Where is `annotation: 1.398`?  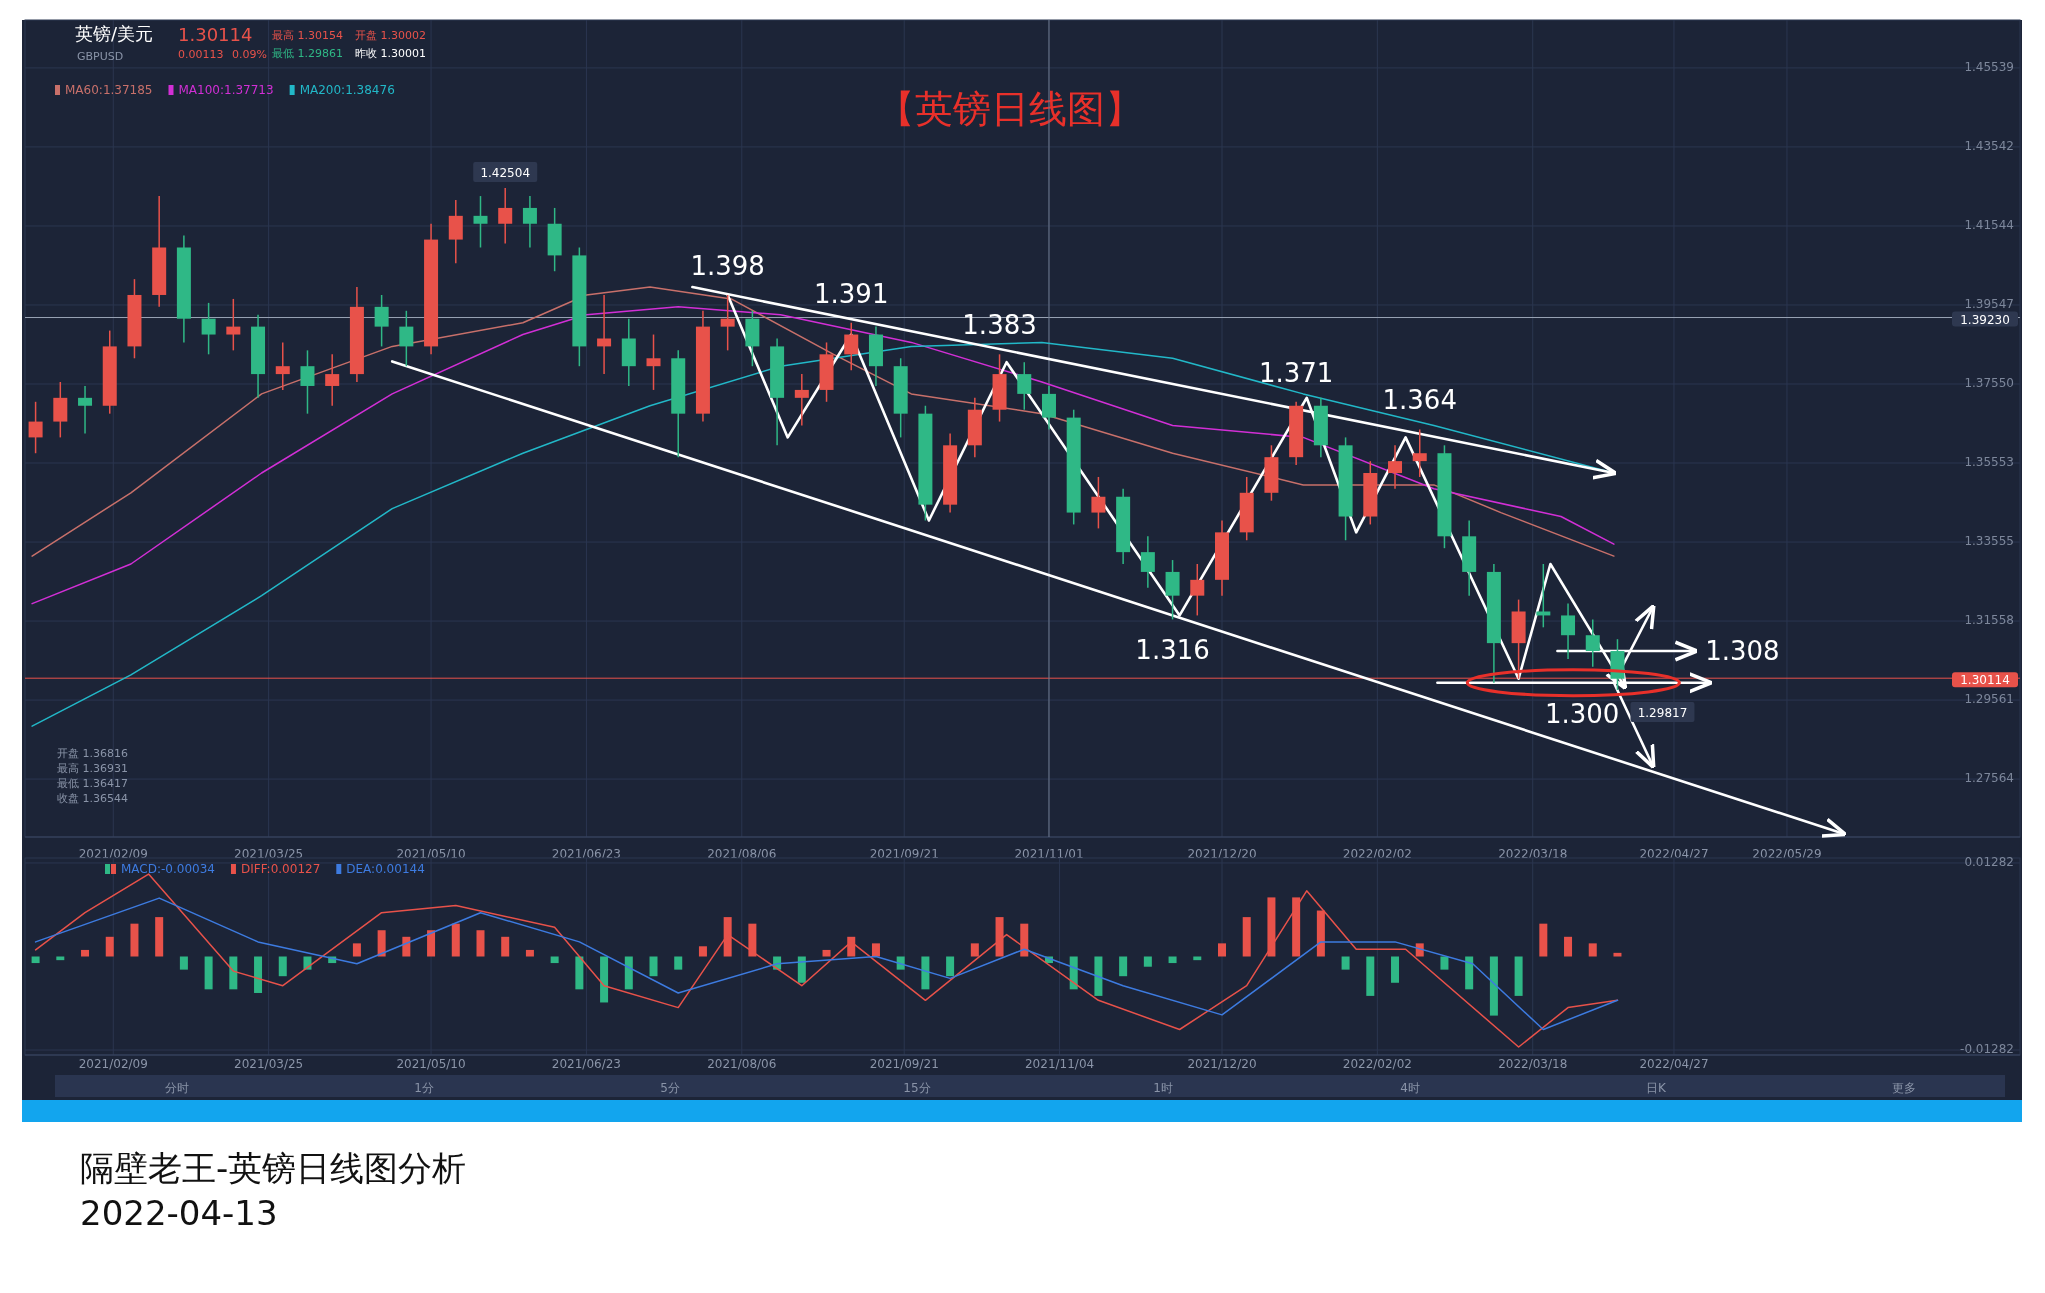
annotation: 1.398 is located at coordinates (727, 265).